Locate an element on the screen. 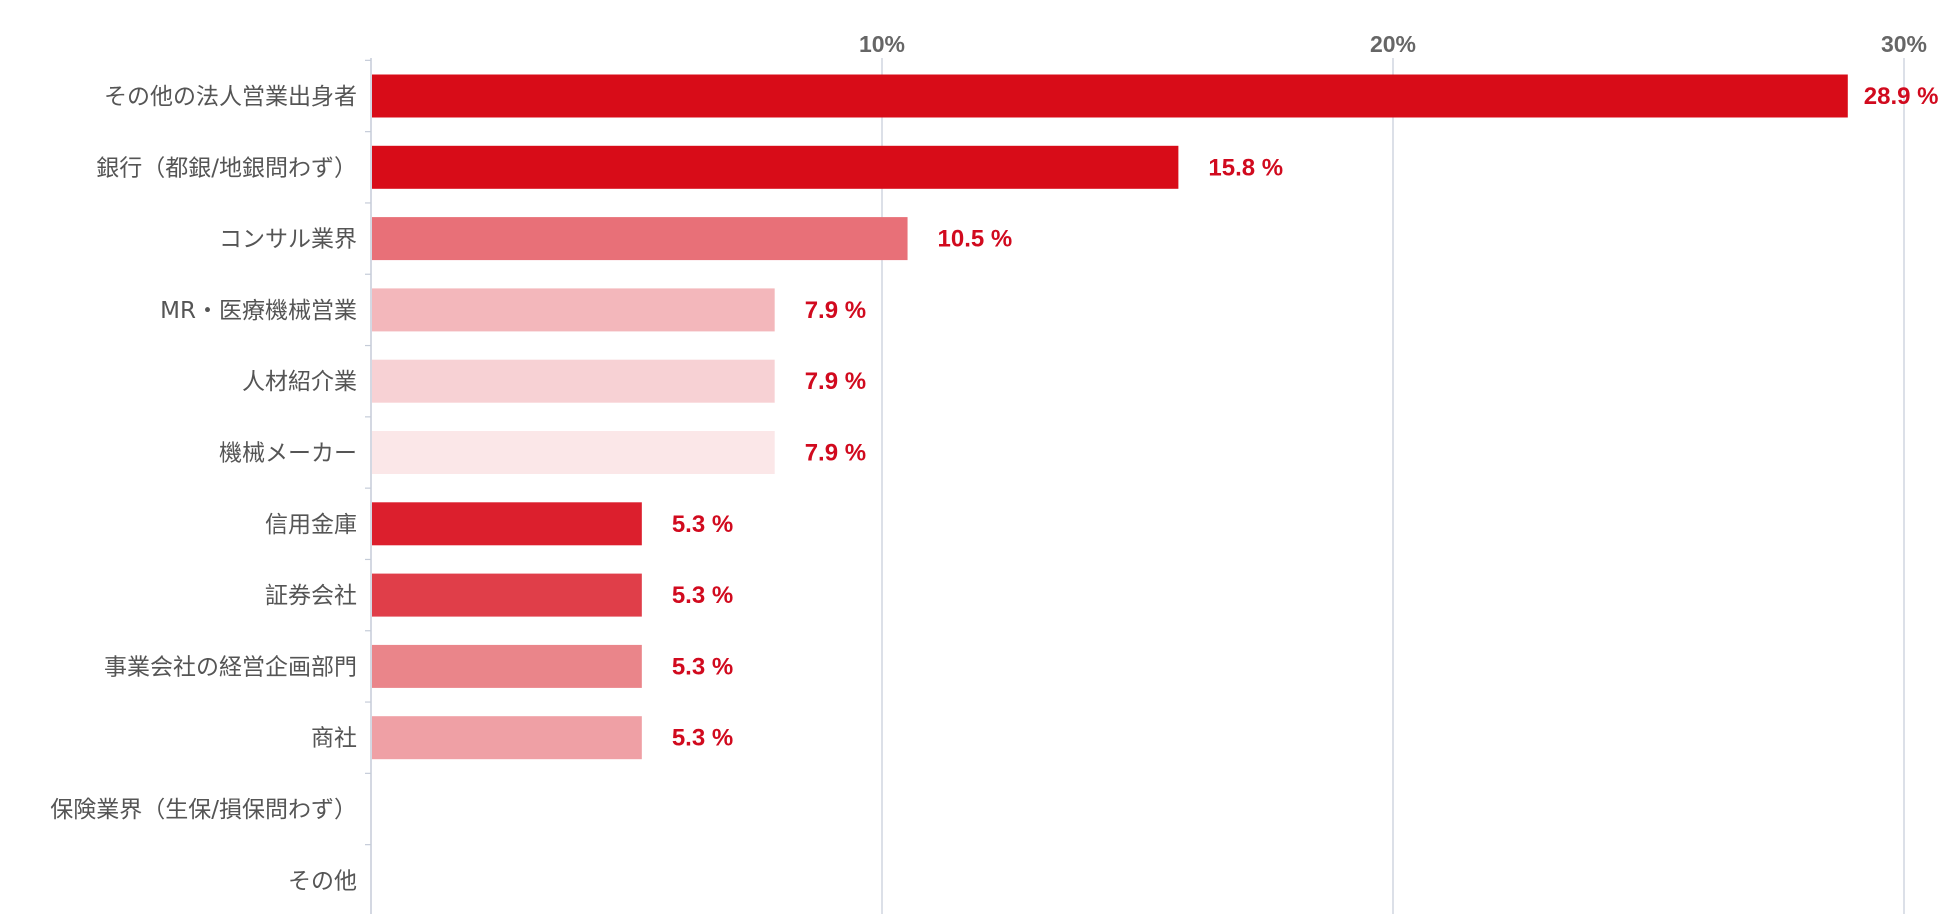 The width and height of the screenshot is (1950, 924). x-tick-label: 10% is located at coordinates (882, 44).